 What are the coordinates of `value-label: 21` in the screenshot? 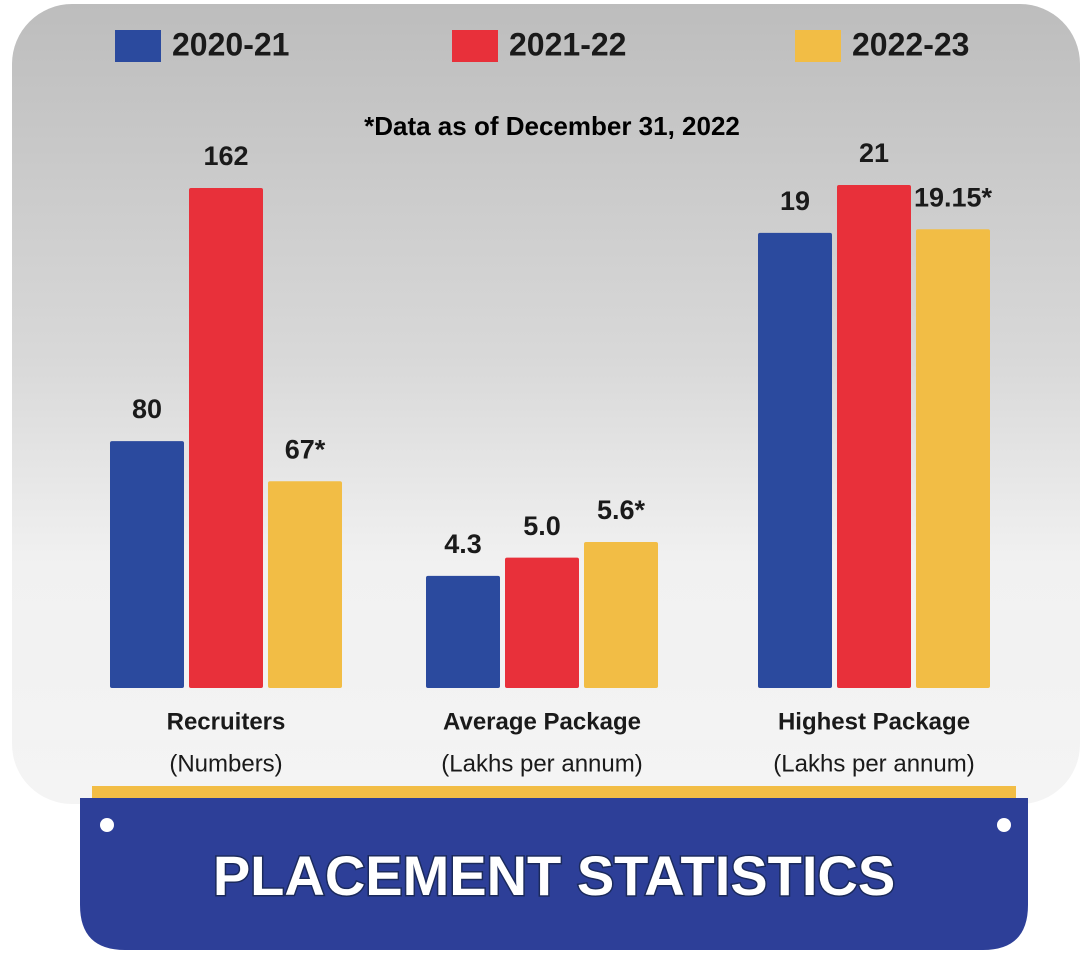 It's located at (874, 153).